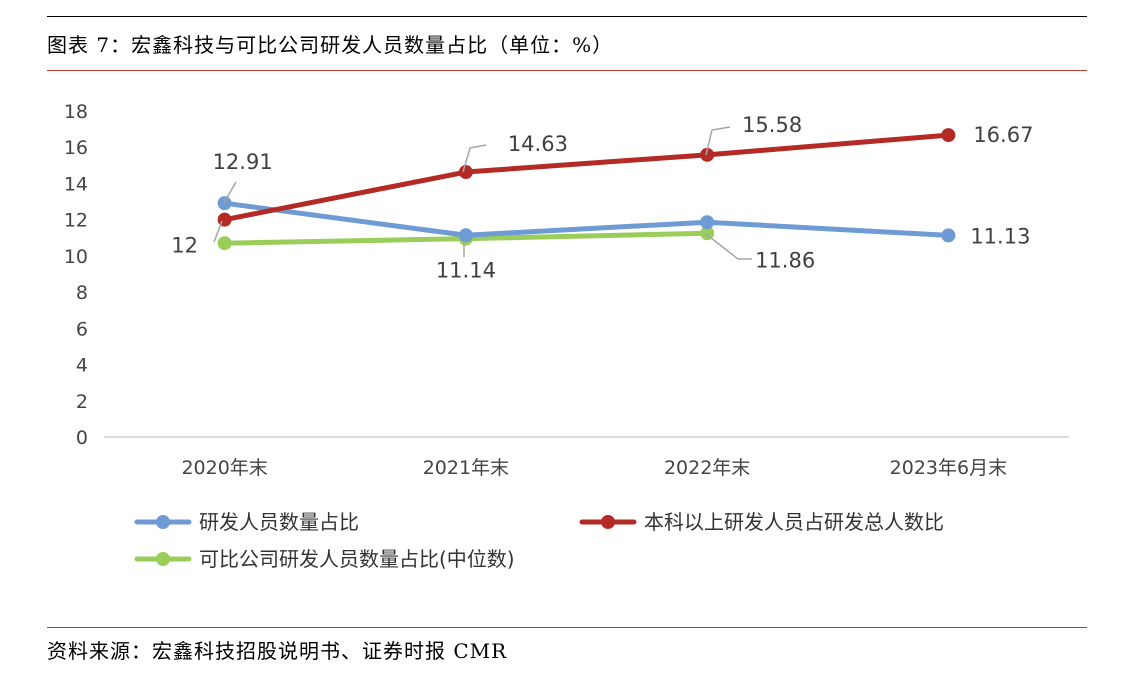 The height and width of the screenshot is (674, 1122). Describe the element at coordinates (707, 468) in the screenshot. I see `x-tick-label: 2022年末` at that location.